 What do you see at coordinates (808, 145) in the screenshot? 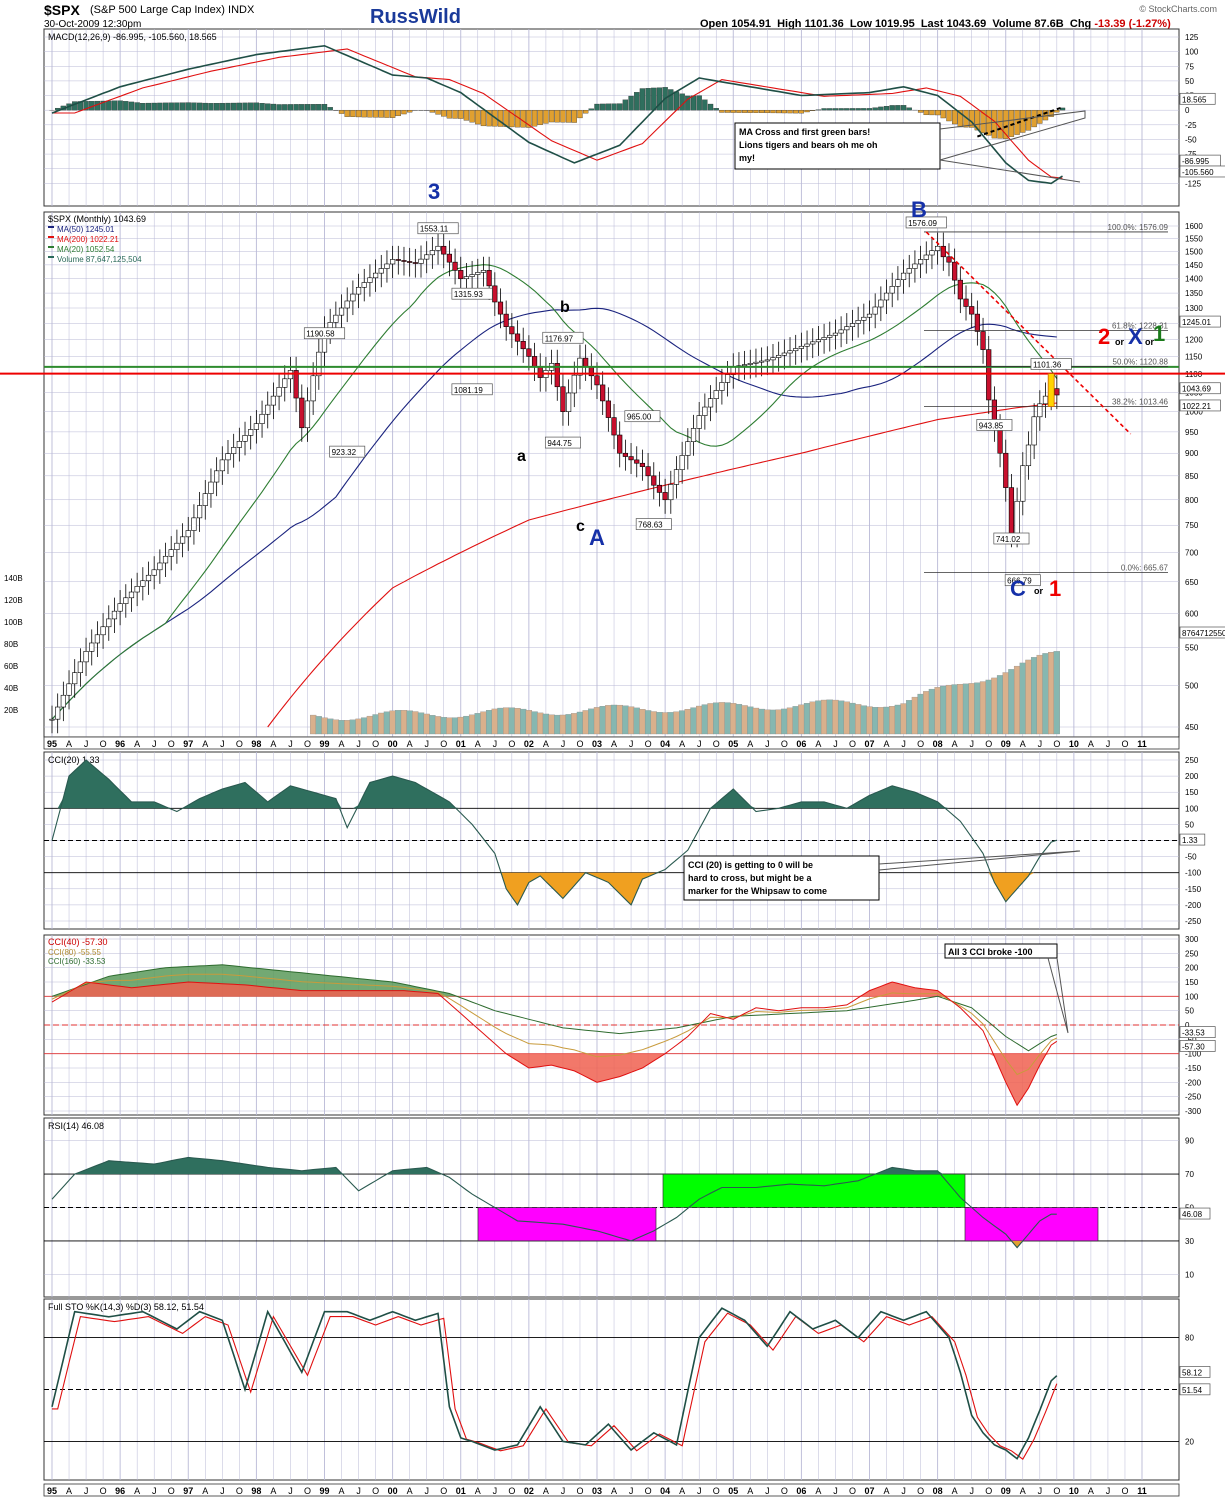
I see `macd-annotation-line2: Lions tigers and bears oh me oh` at bounding box center [808, 145].